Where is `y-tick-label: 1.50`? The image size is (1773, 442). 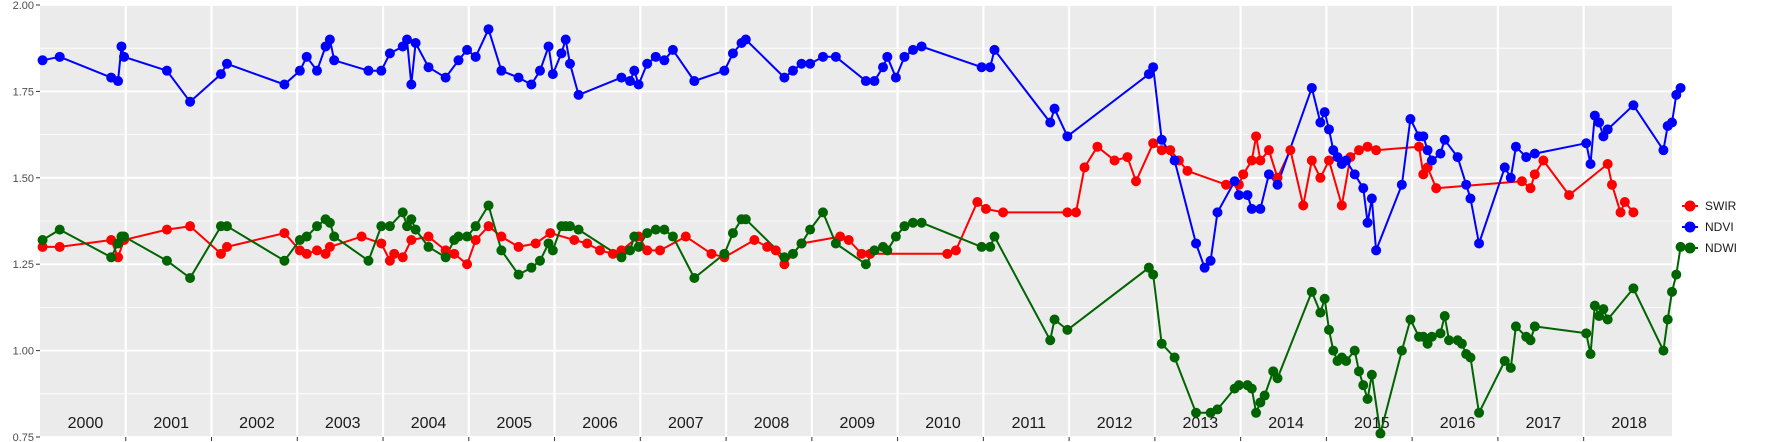
y-tick-label: 1.50 is located at coordinates (23, 179).